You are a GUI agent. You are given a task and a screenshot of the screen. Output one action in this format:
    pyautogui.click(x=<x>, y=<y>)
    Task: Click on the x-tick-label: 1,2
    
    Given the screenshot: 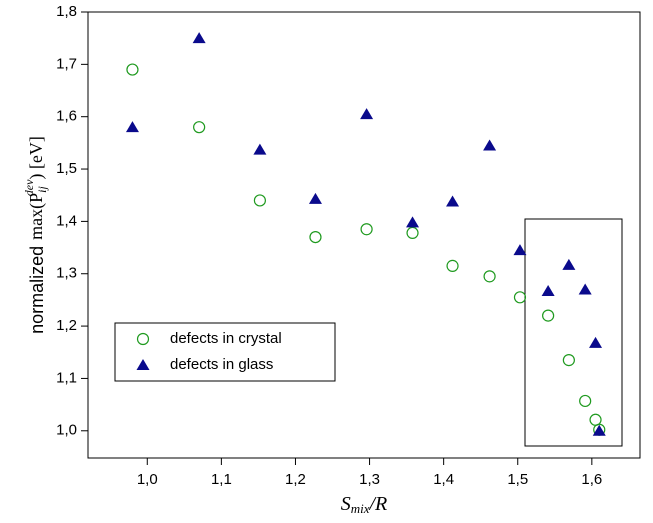 What is the action you would take?
    pyautogui.click(x=295, y=479)
    